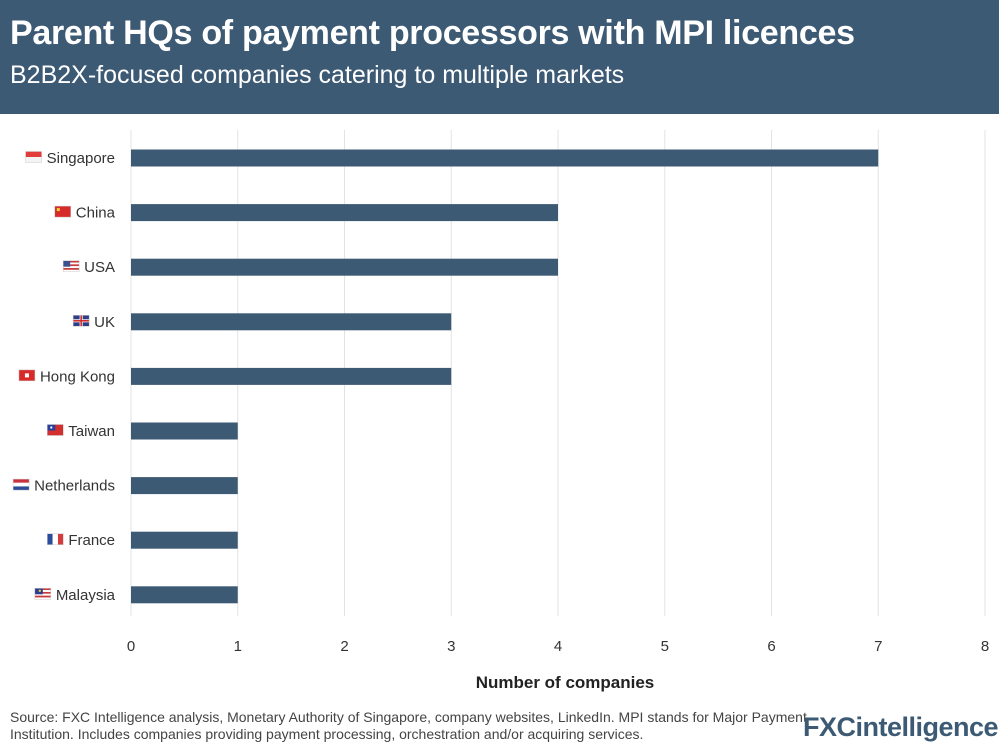  I want to click on x-tick-label: 7, so click(878, 646).